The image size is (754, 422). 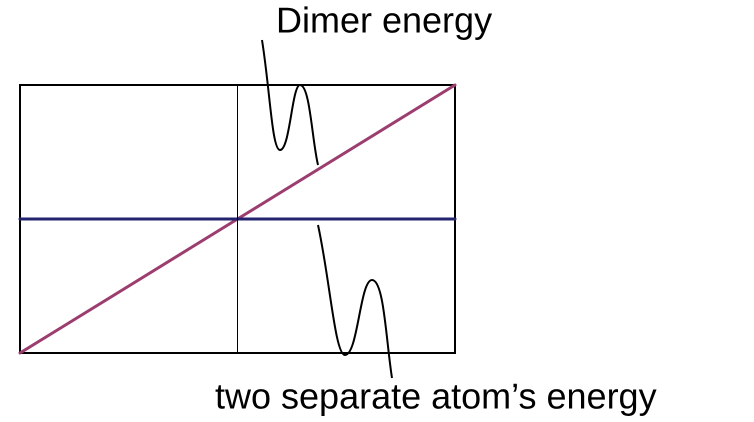 I want to click on text: Dimer energy, so click(x=384, y=20).